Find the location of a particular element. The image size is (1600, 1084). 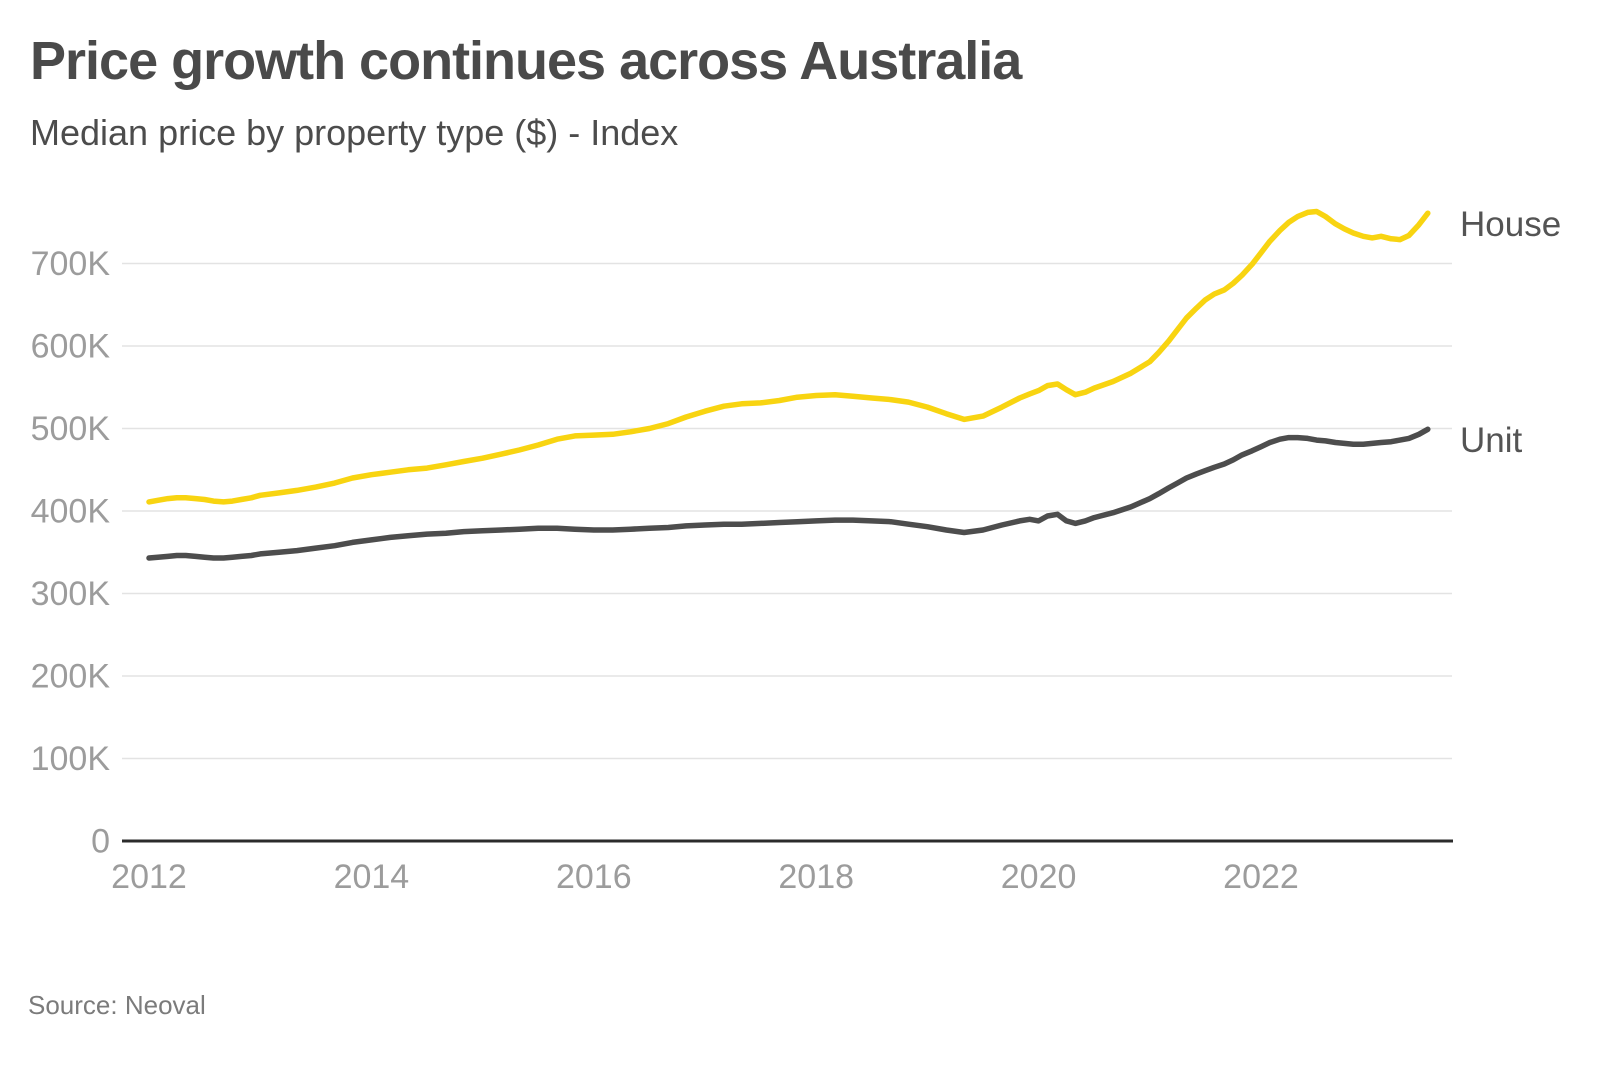

y-axis-tick-label: 300K is located at coordinates (71, 594).